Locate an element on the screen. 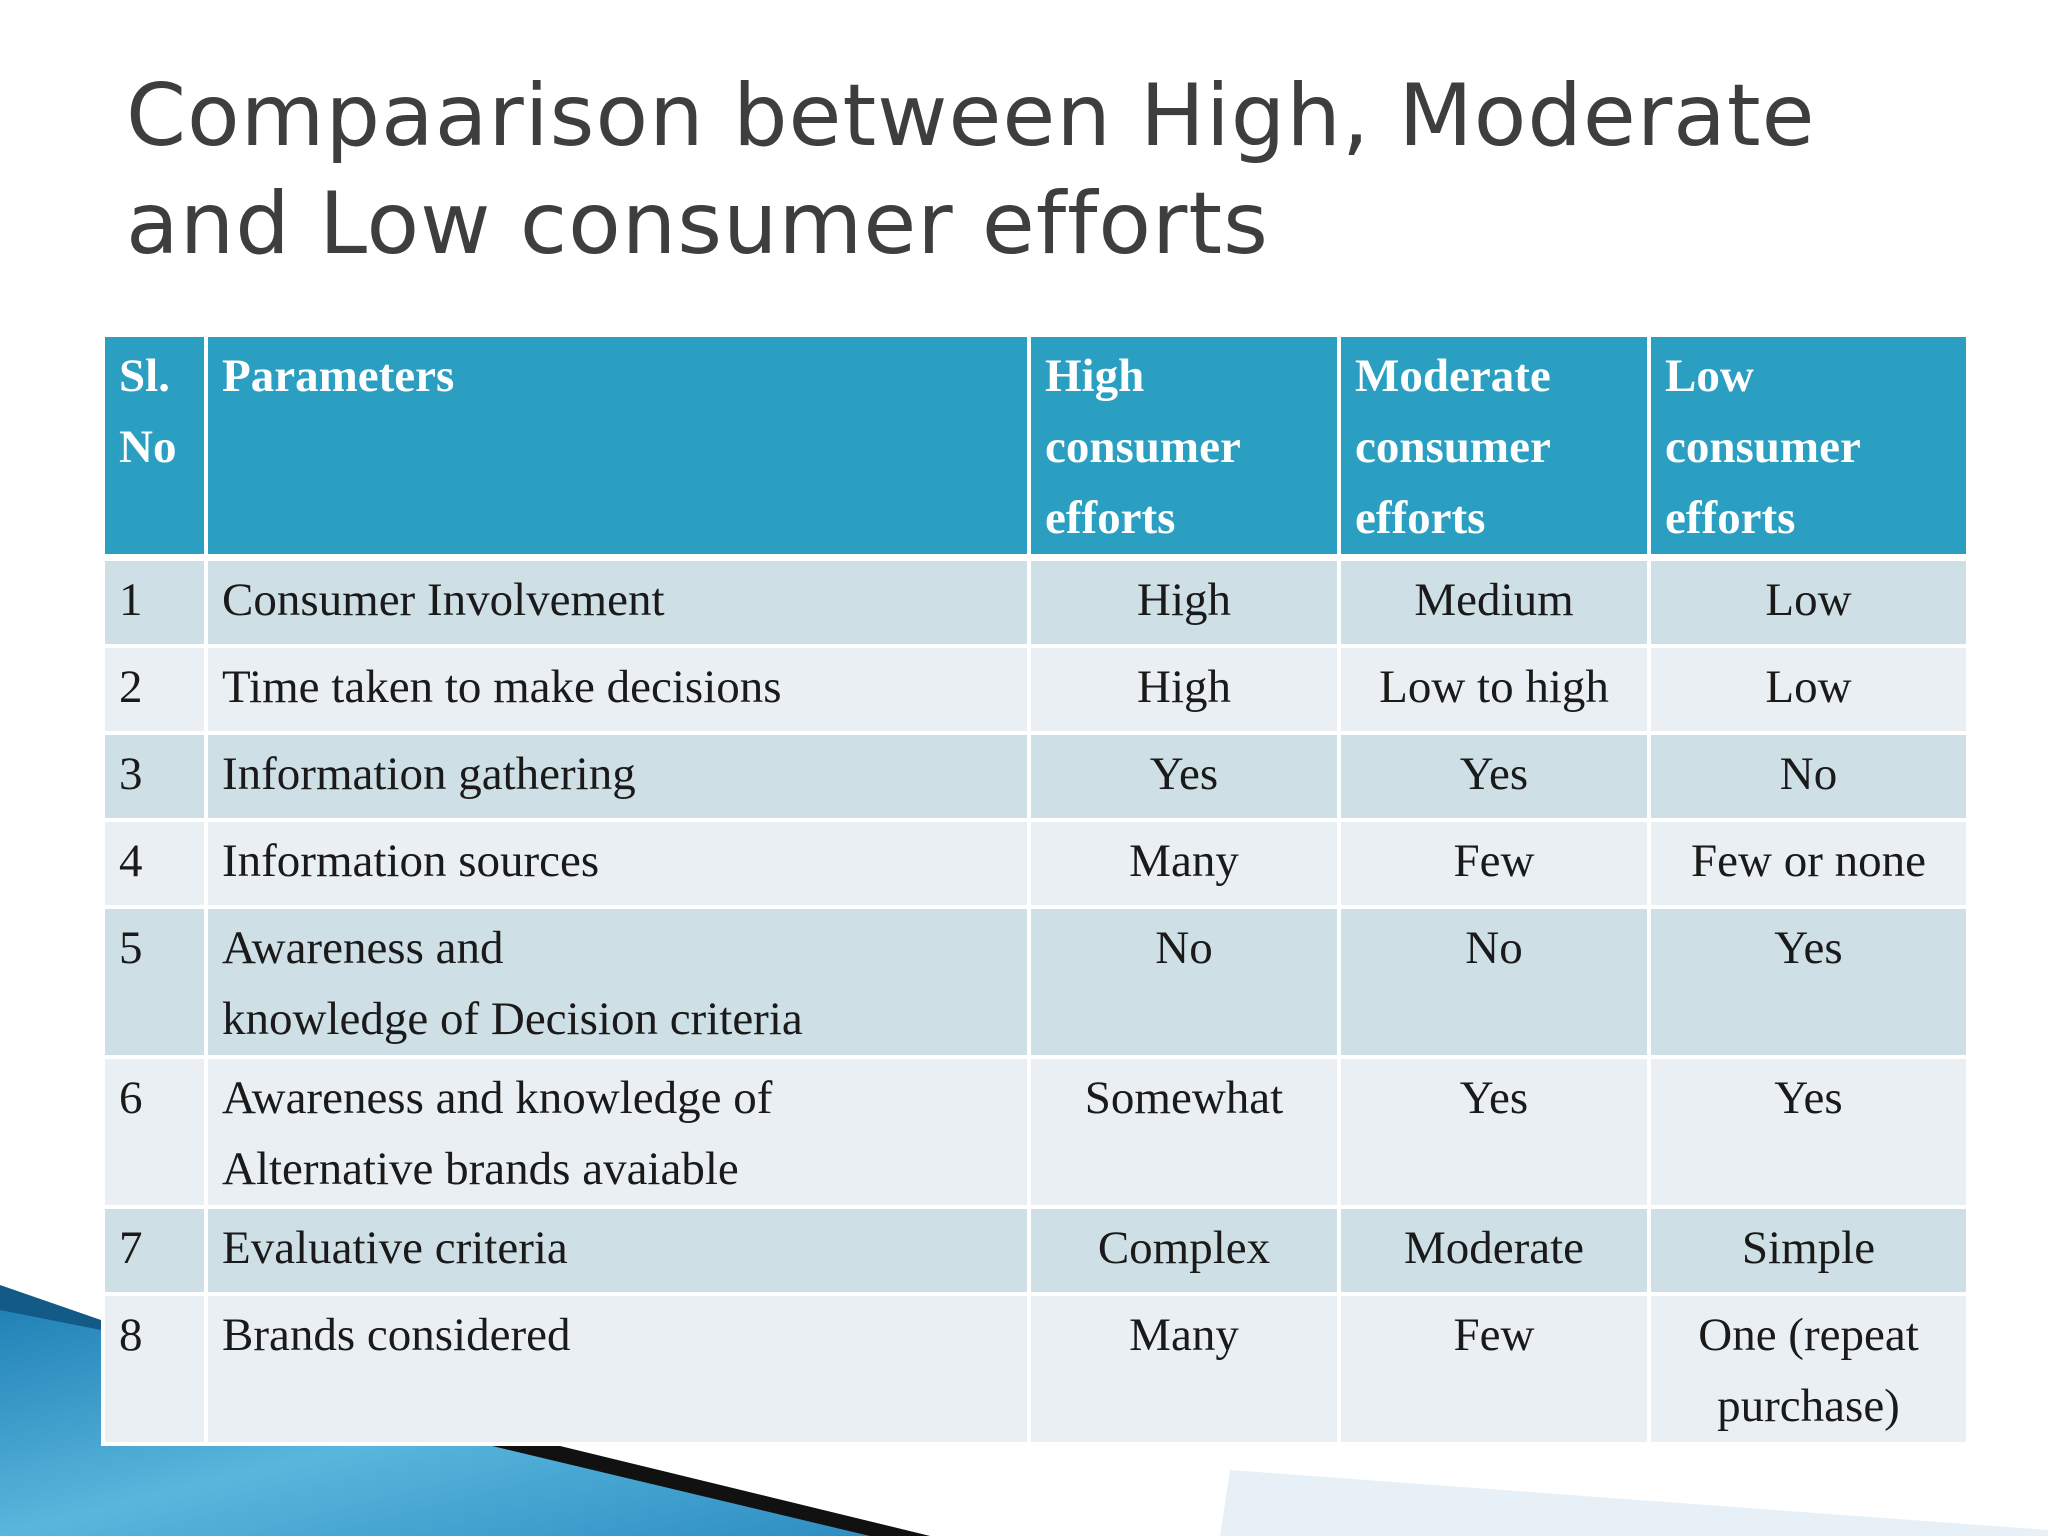 Image resolution: width=2048 pixels, height=1536 pixels. row-moderate-value: Low to high is located at coordinates (1494, 689).